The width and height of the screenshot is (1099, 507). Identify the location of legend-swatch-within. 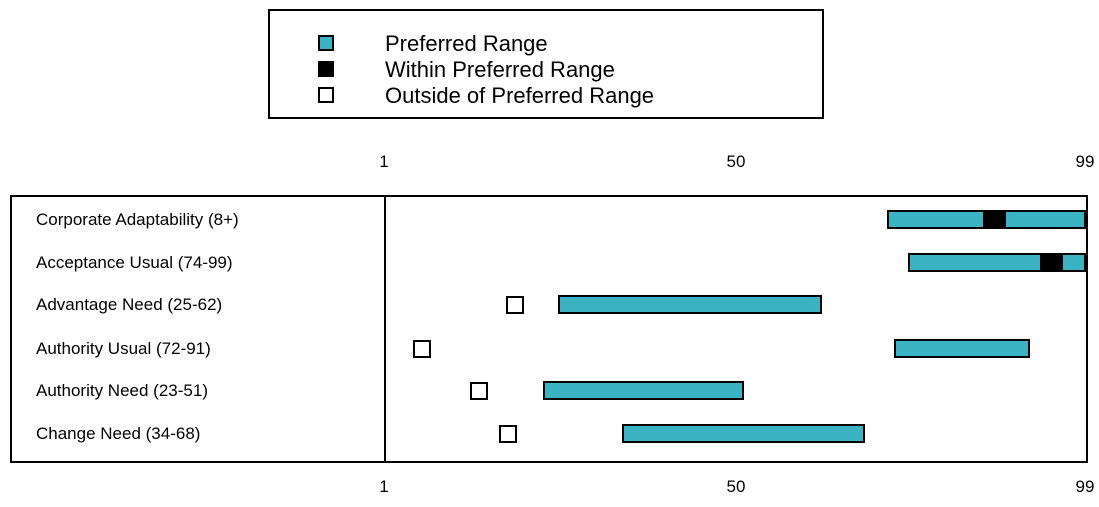
(326, 69).